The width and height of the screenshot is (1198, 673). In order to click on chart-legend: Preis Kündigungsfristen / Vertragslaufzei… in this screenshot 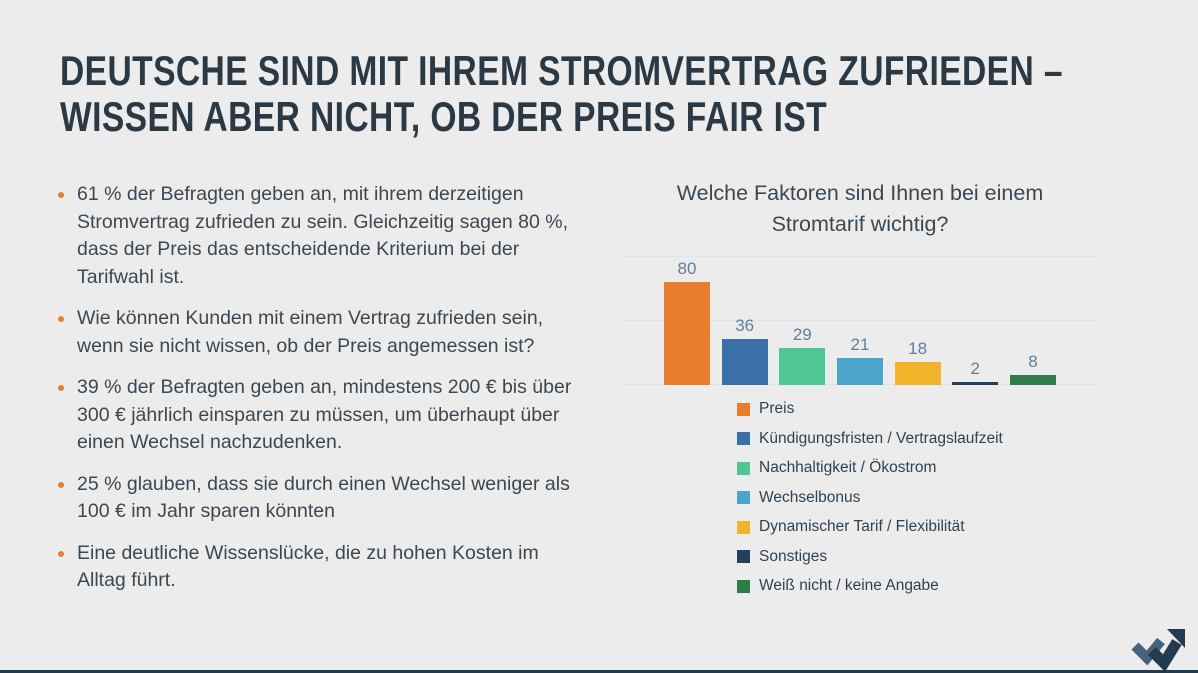, I will do `click(918, 497)`.